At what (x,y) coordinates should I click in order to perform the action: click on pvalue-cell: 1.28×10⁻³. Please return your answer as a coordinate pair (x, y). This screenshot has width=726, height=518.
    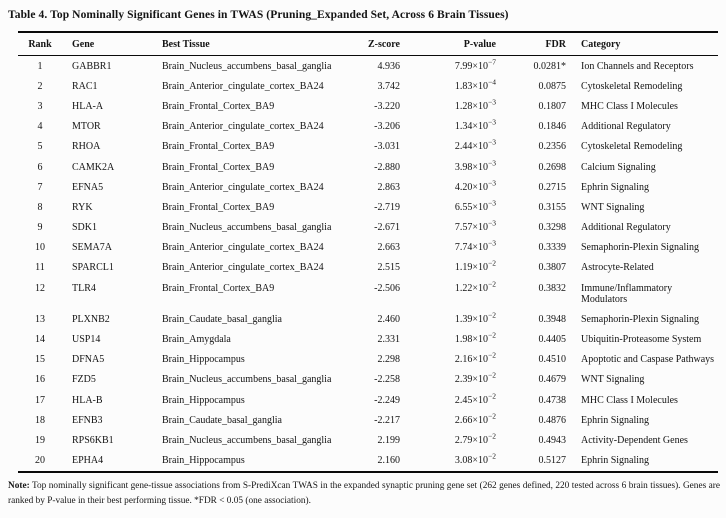
    Looking at the image, I should click on (475, 104).